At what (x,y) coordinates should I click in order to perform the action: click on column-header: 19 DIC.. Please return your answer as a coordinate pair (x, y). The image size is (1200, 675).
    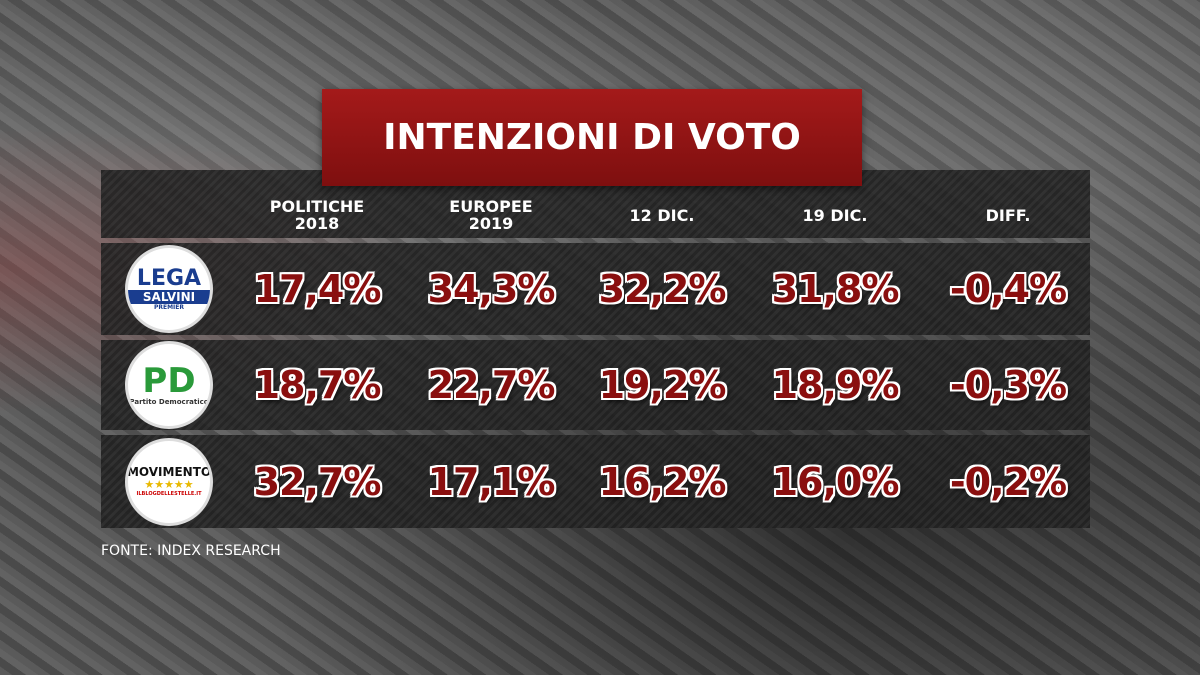
    Looking at the image, I should click on (835, 215).